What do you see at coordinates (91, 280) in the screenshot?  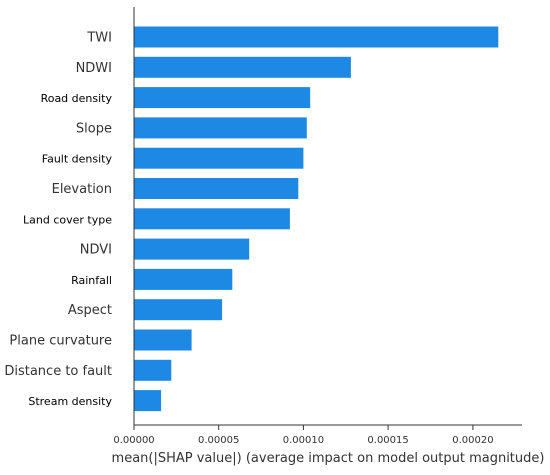 I see `category-label-rainfall: Rainfall` at bounding box center [91, 280].